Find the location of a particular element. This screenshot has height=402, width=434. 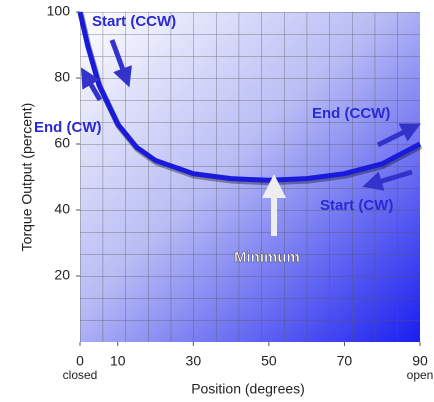

annotation: End (CW) is located at coordinates (67, 127).